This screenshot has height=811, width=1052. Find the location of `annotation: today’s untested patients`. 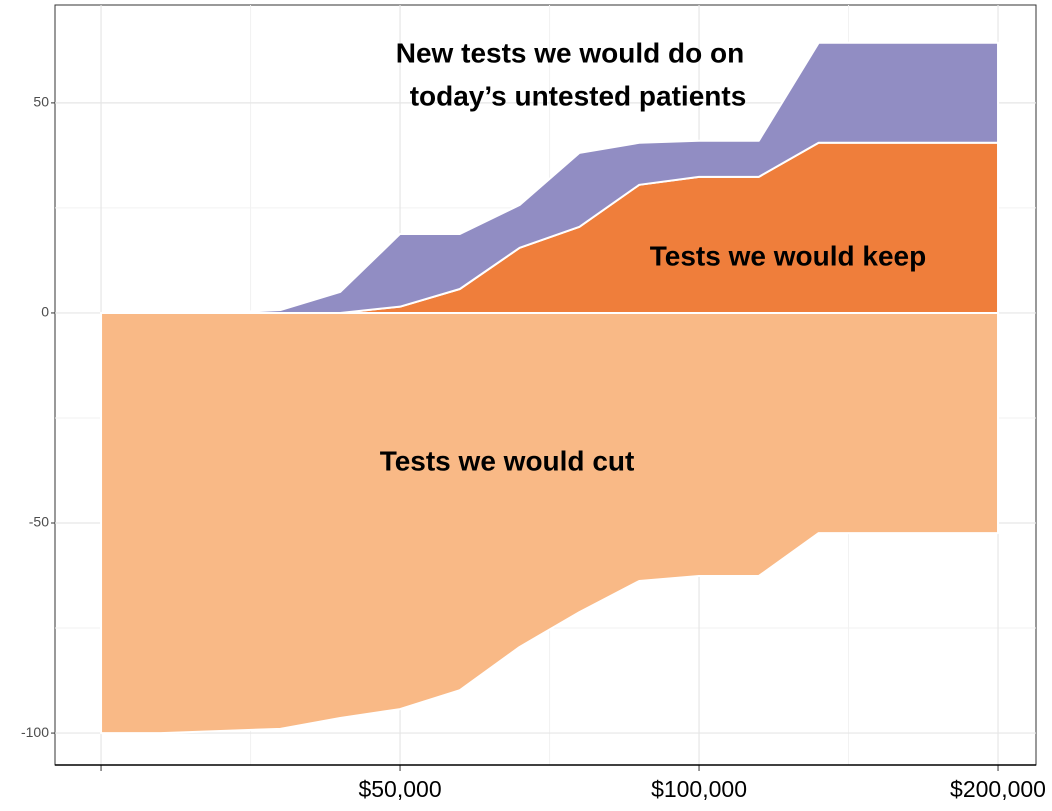

annotation: today’s untested patients is located at coordinates (578, 95).